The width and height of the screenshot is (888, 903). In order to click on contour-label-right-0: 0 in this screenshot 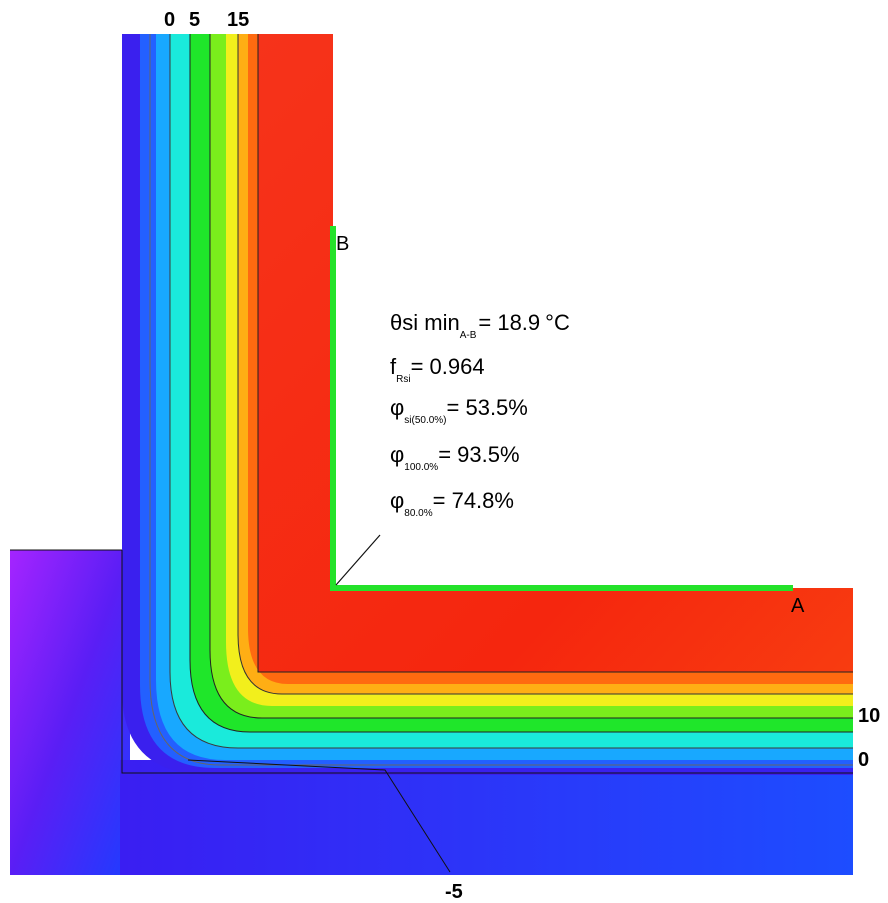, I will do `click(863, 760)`.